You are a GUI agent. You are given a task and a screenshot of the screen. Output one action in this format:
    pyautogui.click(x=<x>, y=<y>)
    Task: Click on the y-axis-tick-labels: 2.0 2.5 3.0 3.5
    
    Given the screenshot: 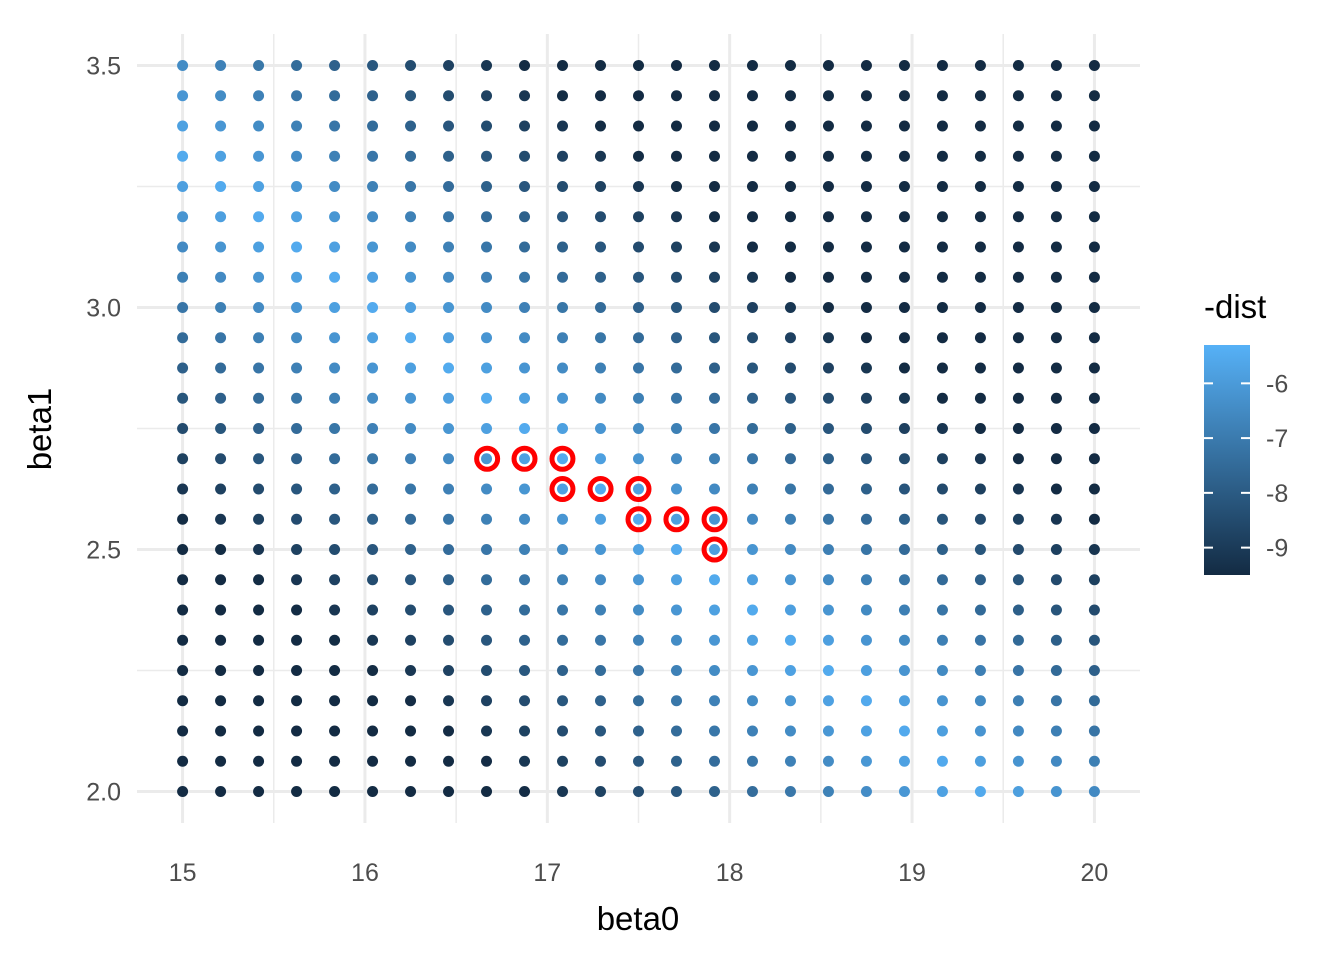 What is the action you would take?
    pyautogui.click(x=103, y=429)
    